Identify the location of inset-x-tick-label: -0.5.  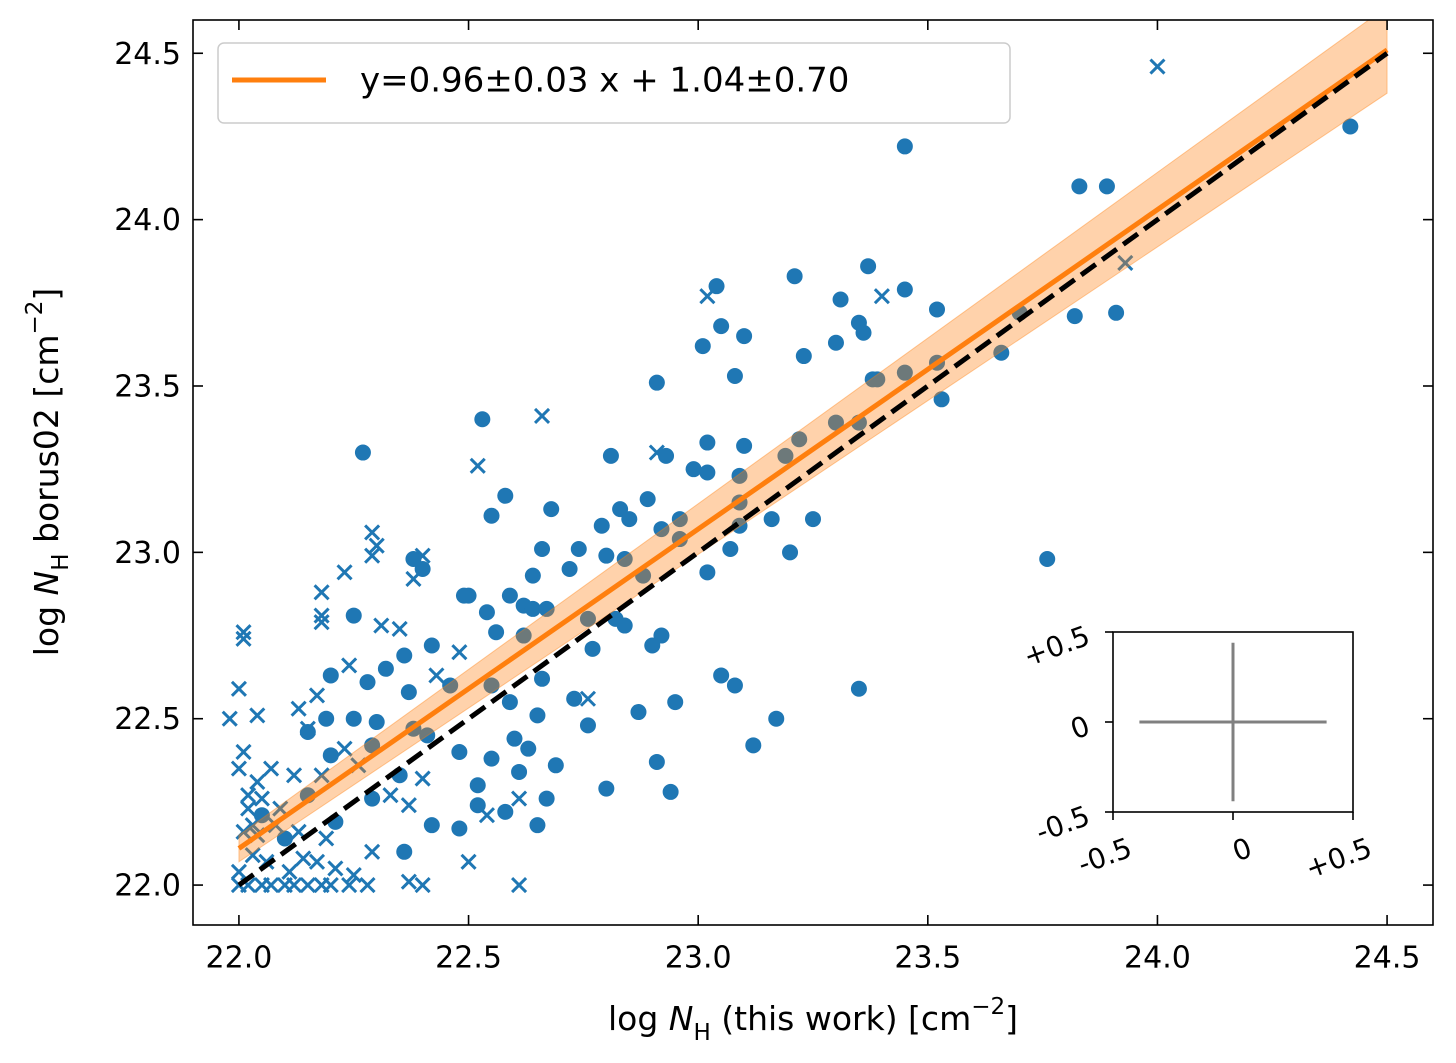
(1104, 856).